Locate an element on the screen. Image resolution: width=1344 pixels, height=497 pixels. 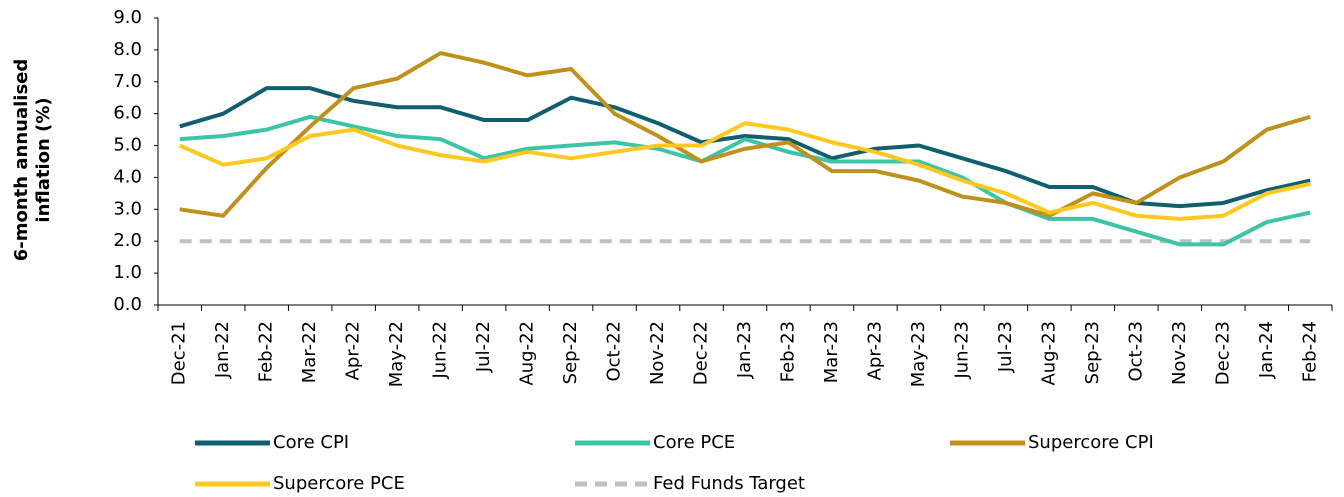
y-tick-label: 8.0 is located at coordinates (127, 49).